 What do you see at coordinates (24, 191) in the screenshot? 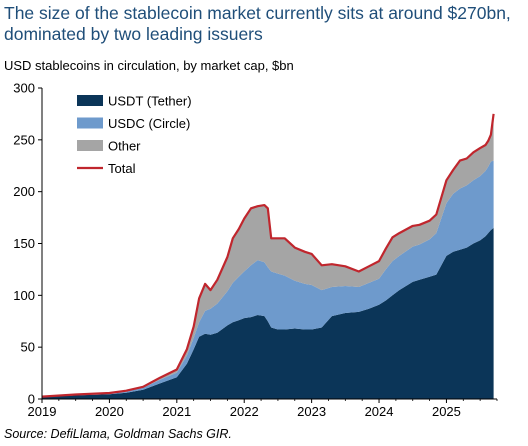
I see `y-tick-label: 200` at bounding box center [24, 191].